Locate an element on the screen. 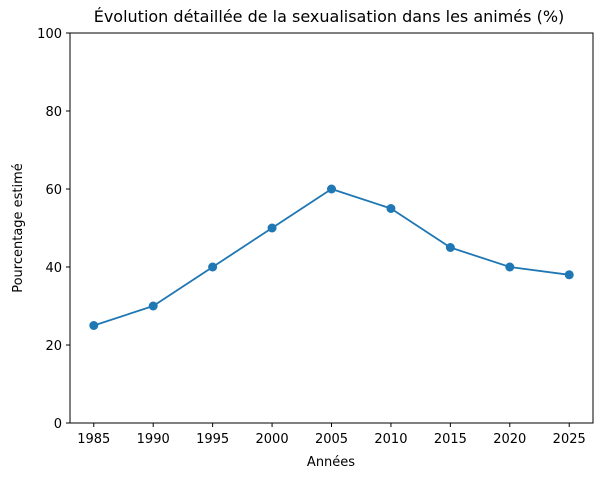 Image resolution: width=604 pixels, height=477 pixels. x-axis-label: Années is located at coordinates (331, 462).